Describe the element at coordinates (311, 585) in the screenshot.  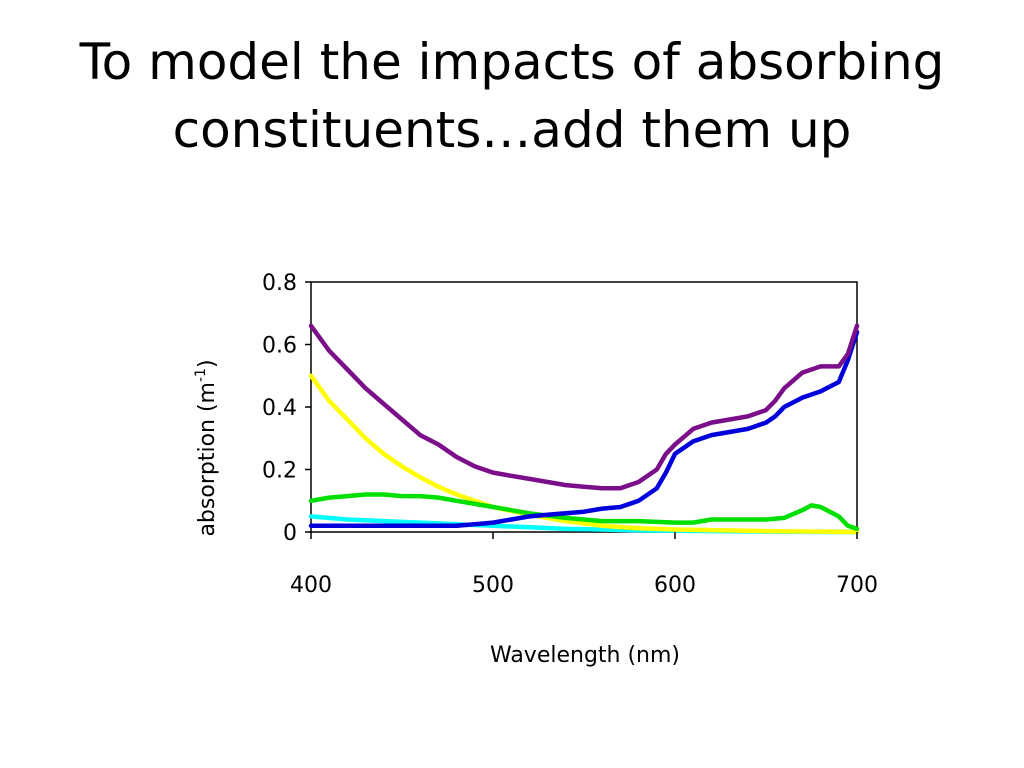
I see `x-tick-label: 400` at that location.